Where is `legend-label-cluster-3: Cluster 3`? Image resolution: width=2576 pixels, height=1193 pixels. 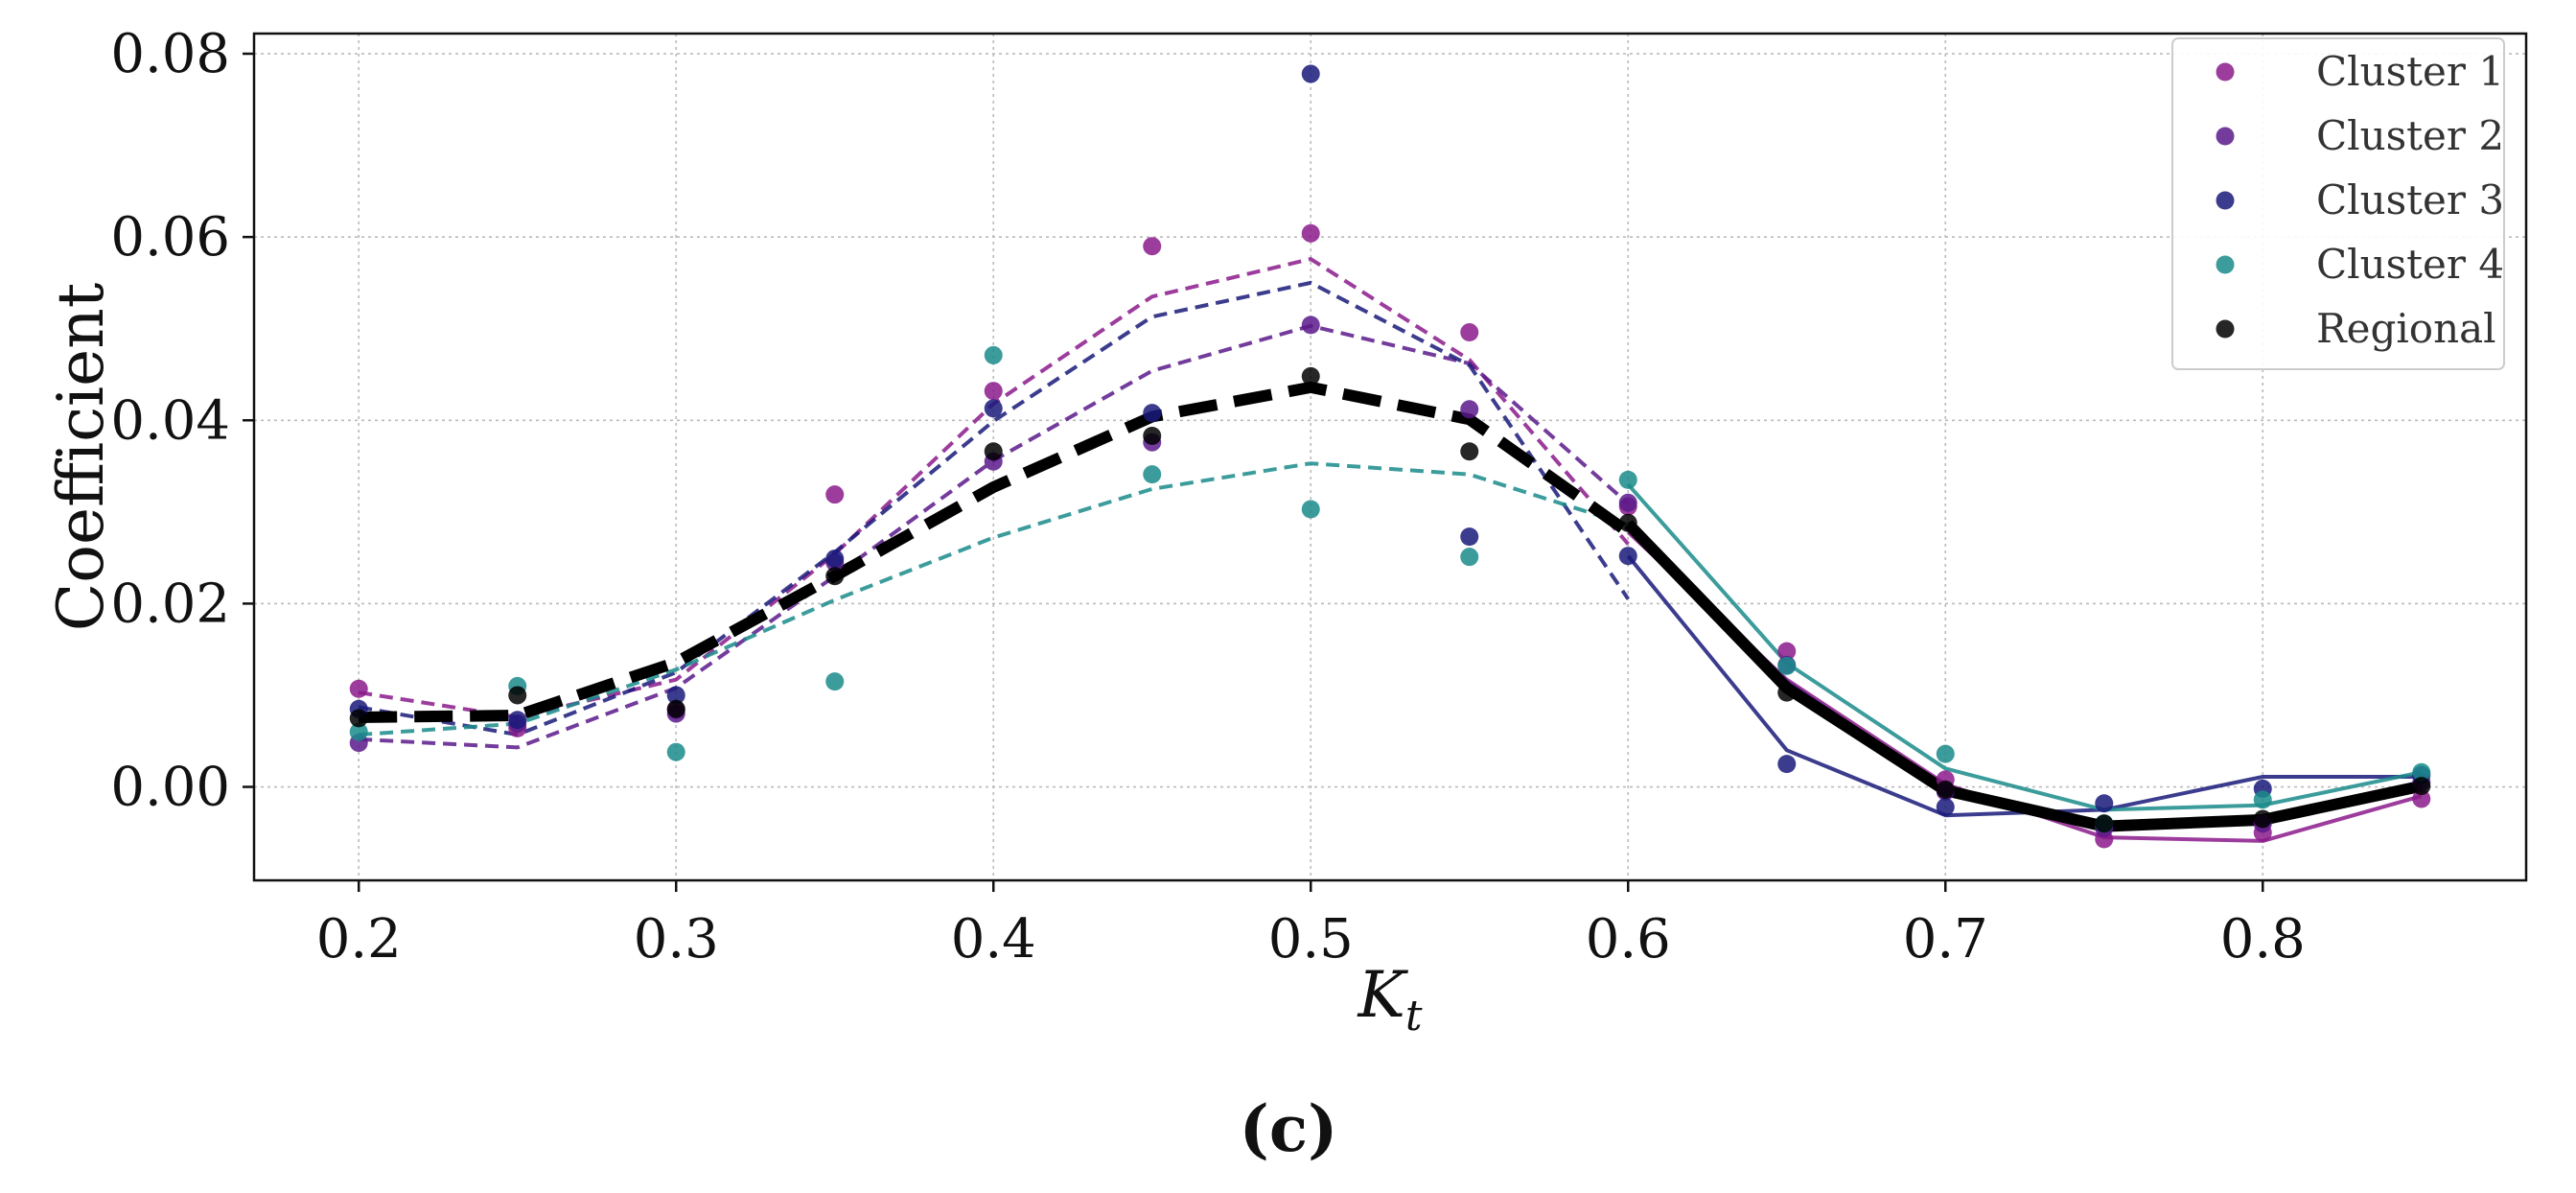
legend-label-cluster-3: Cluster 3 is located at coordinates (2410, 199).